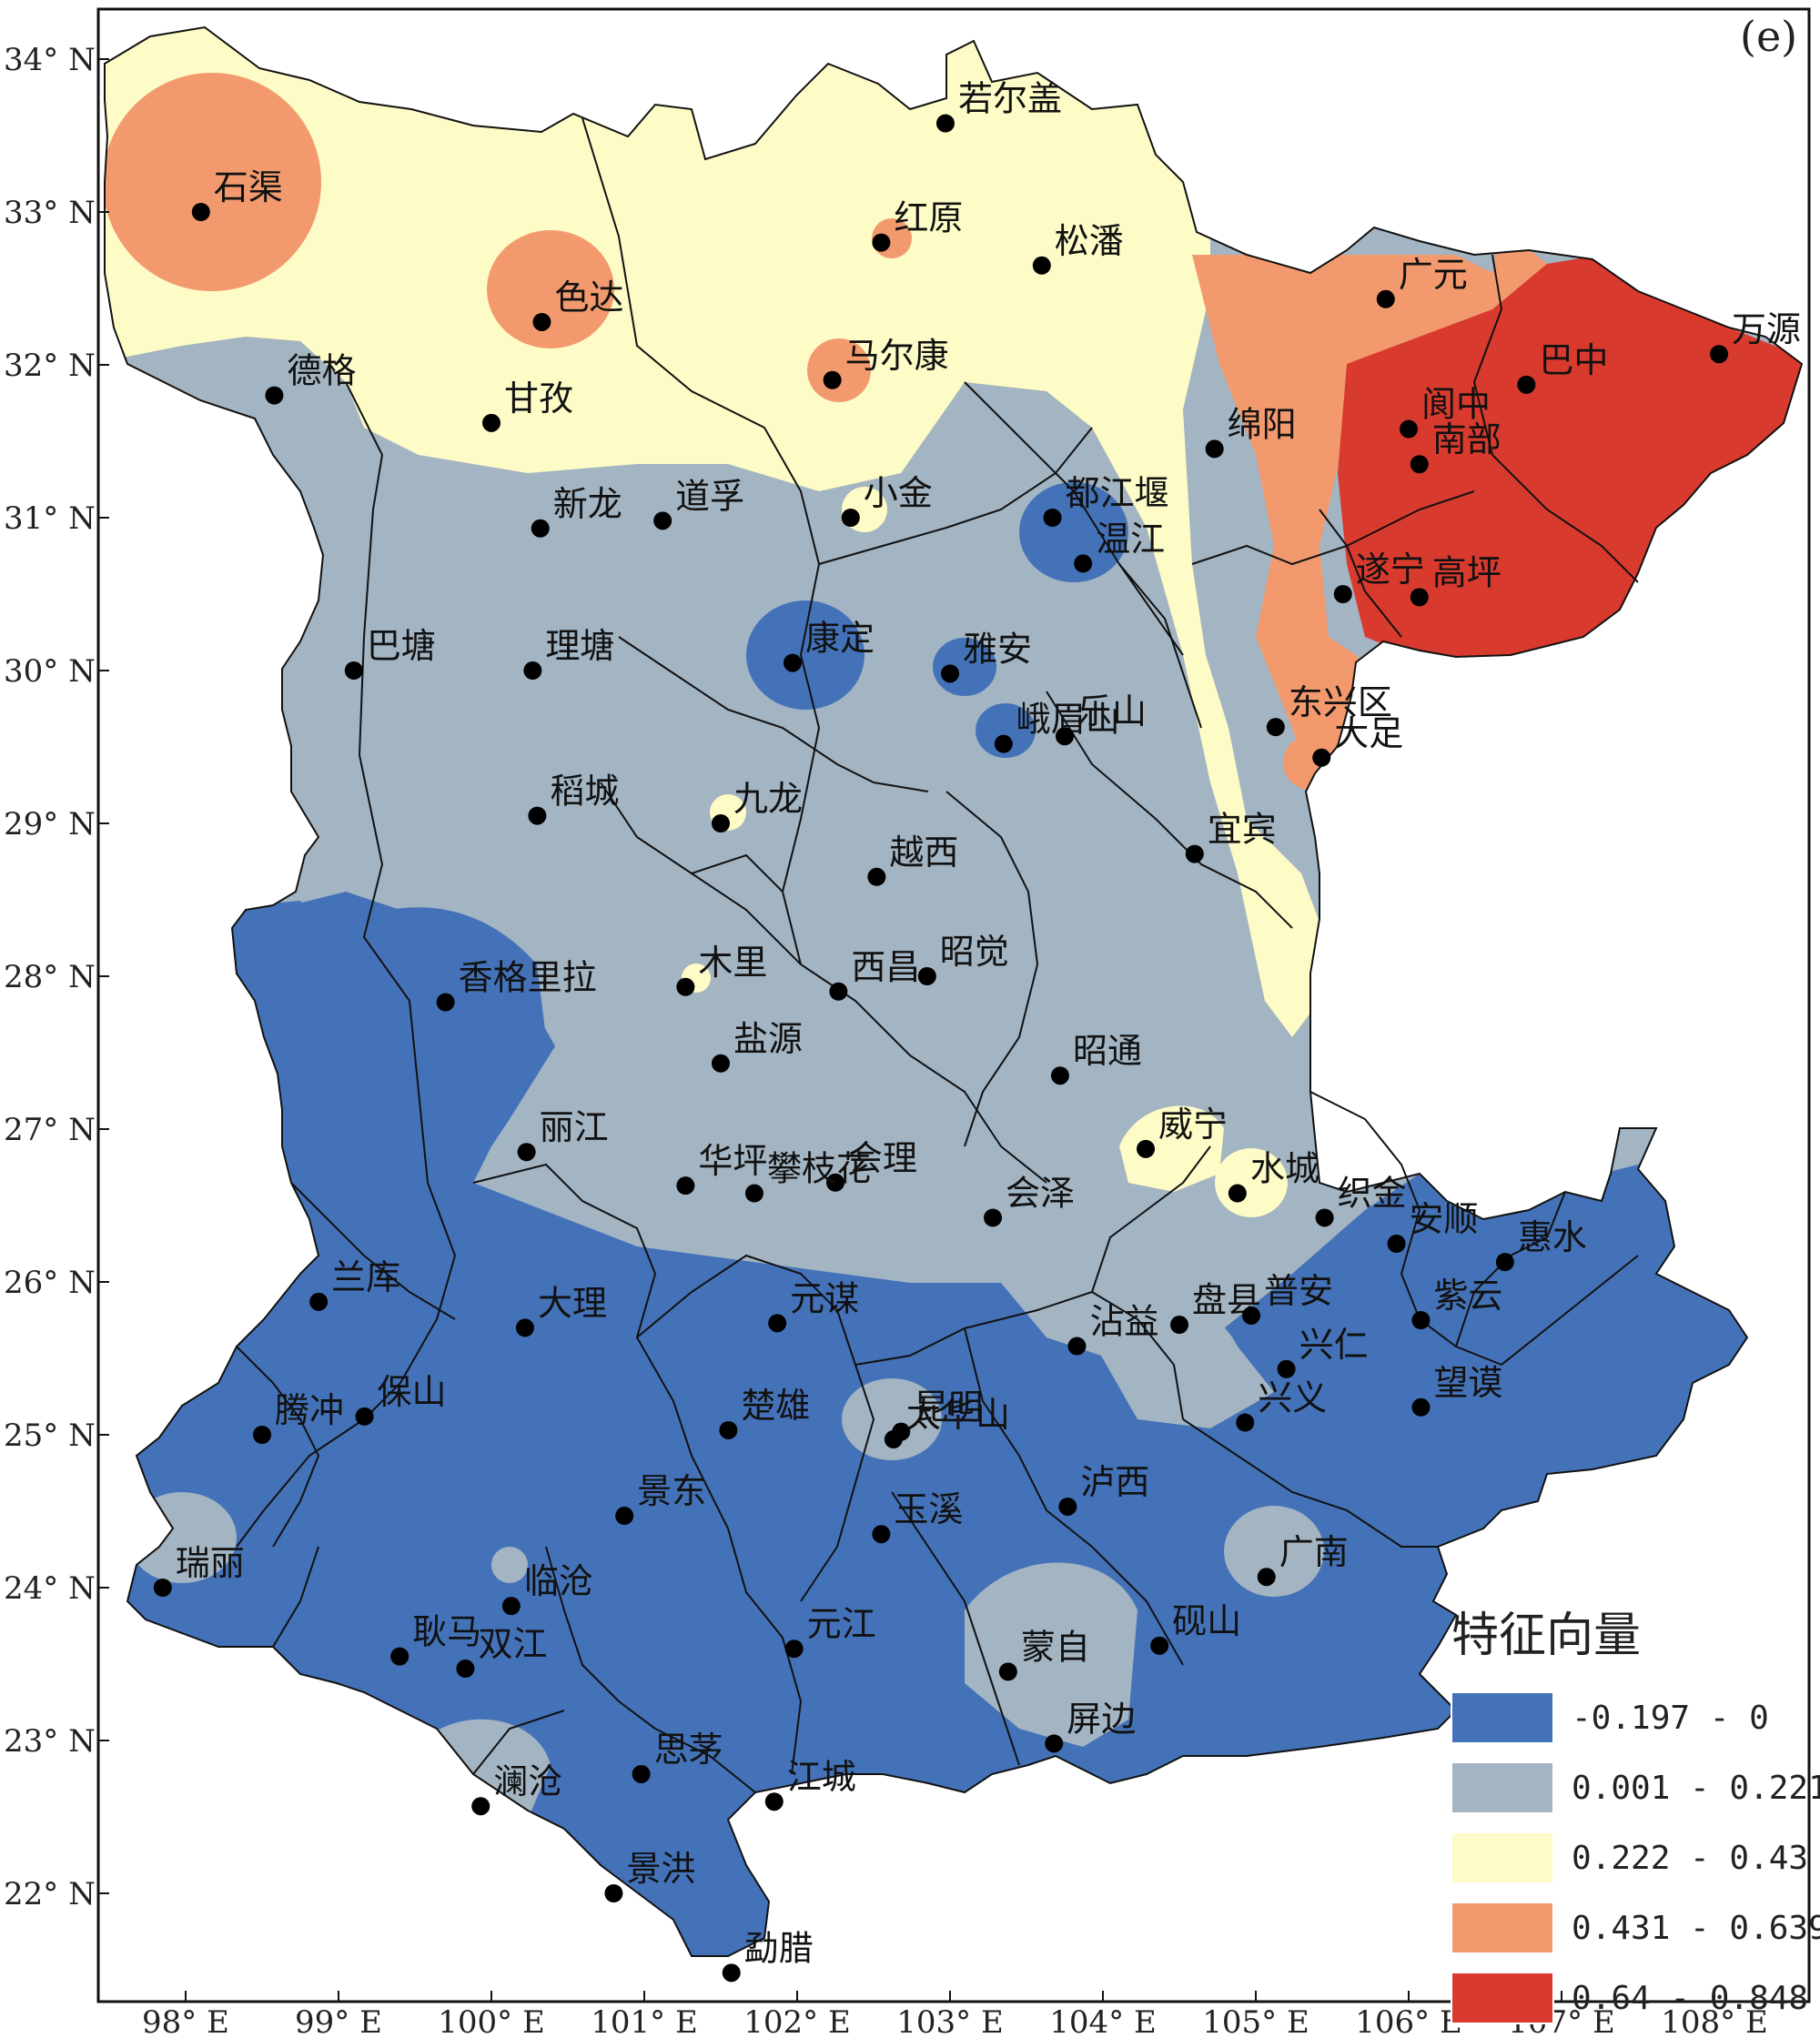 This screenshot has width=1820, height=2038. I want to click on y-tick-label: 28° N, so click(50, 977).